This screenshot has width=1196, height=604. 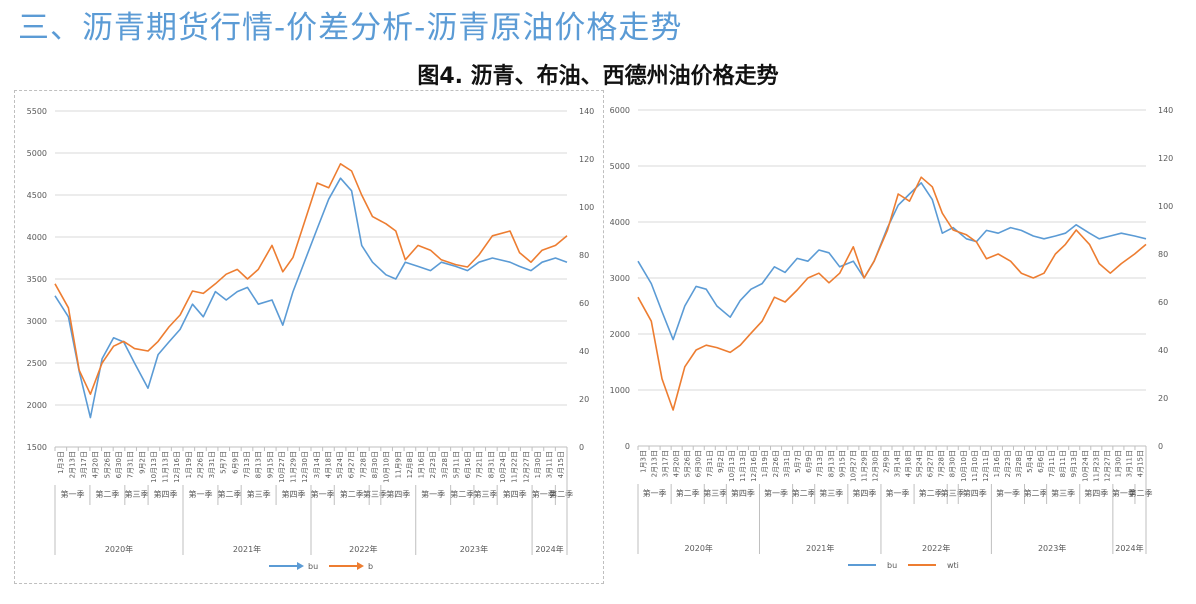 What do you see at coordinates (920, 463) in the screenshot?
I see `right-chart-date-label: 5月24日` at bounding box center [920, 463].